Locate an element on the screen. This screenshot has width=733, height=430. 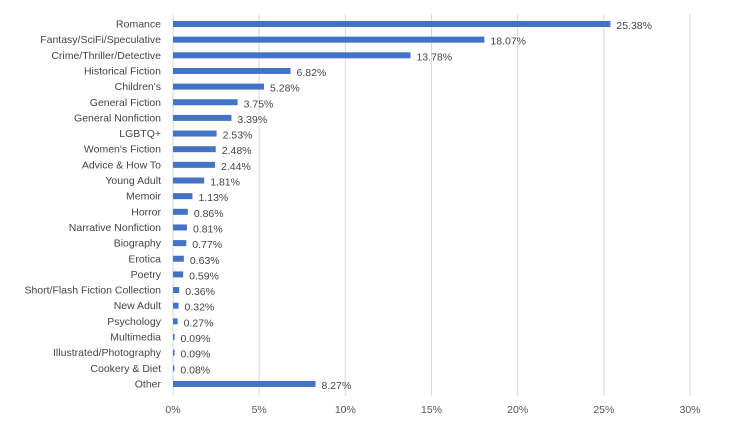
category-label: Erotica is located at coordinates (144, 259).